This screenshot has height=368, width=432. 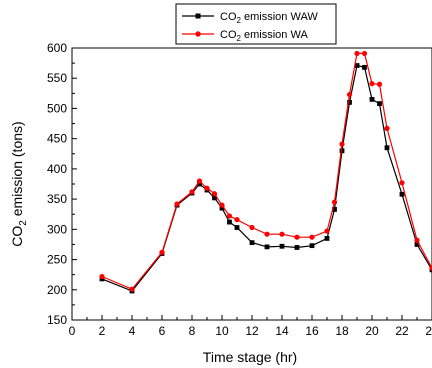 What do you see at coordinates (264, 36) in the screenshot?
I see `legend-label-wa: CO2 emission WA` at bounding box center [264, 36].